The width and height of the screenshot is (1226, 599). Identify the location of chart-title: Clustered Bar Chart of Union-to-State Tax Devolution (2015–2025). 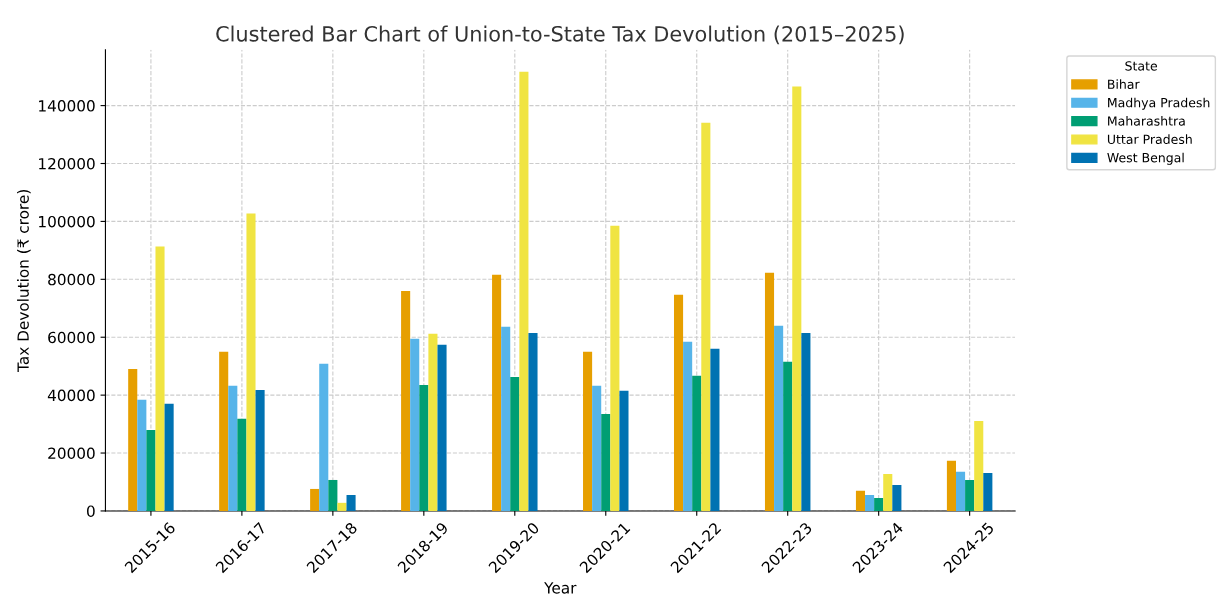
(560, 35).